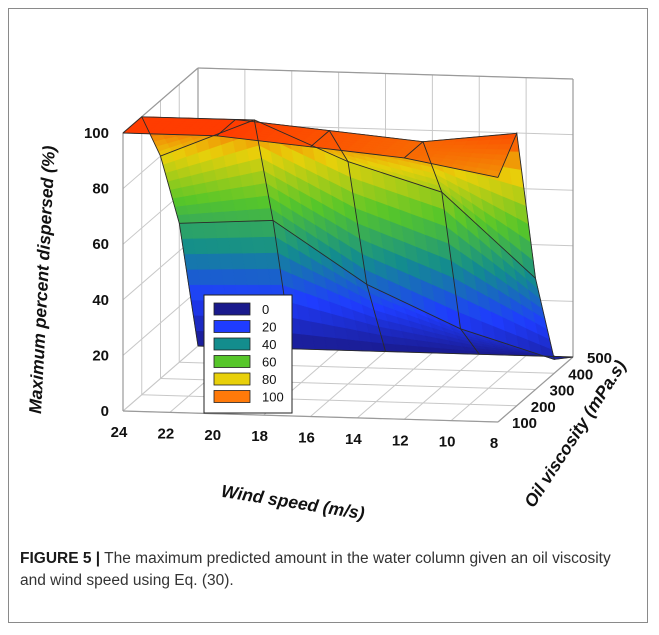 Image resolution: width=659 pixels, height=635 pixels. Describe the element at coordinates (100, 300) in the screenshot. I see `z-tick-label: 40` at that location.